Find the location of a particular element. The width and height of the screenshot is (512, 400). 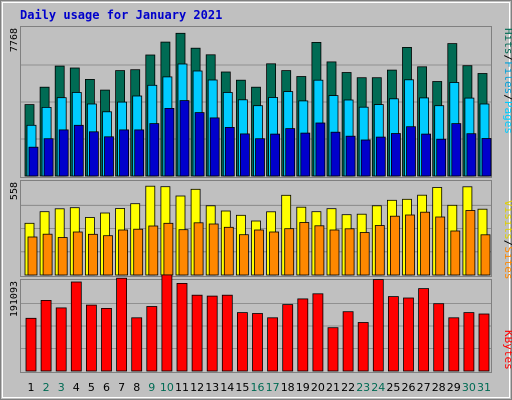

day-label: 28 is located at coordinates (439, 387).